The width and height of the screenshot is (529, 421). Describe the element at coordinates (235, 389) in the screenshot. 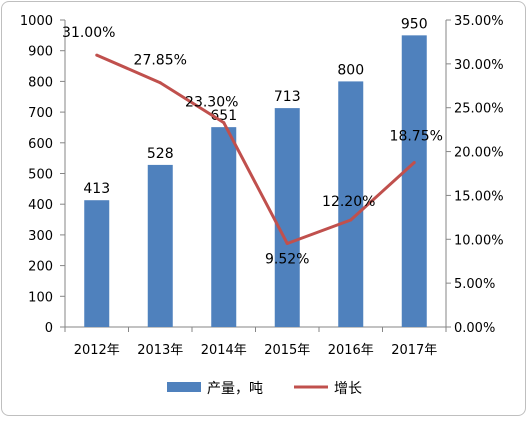

I see `legend-bar-label: 产量，吨` at that location.